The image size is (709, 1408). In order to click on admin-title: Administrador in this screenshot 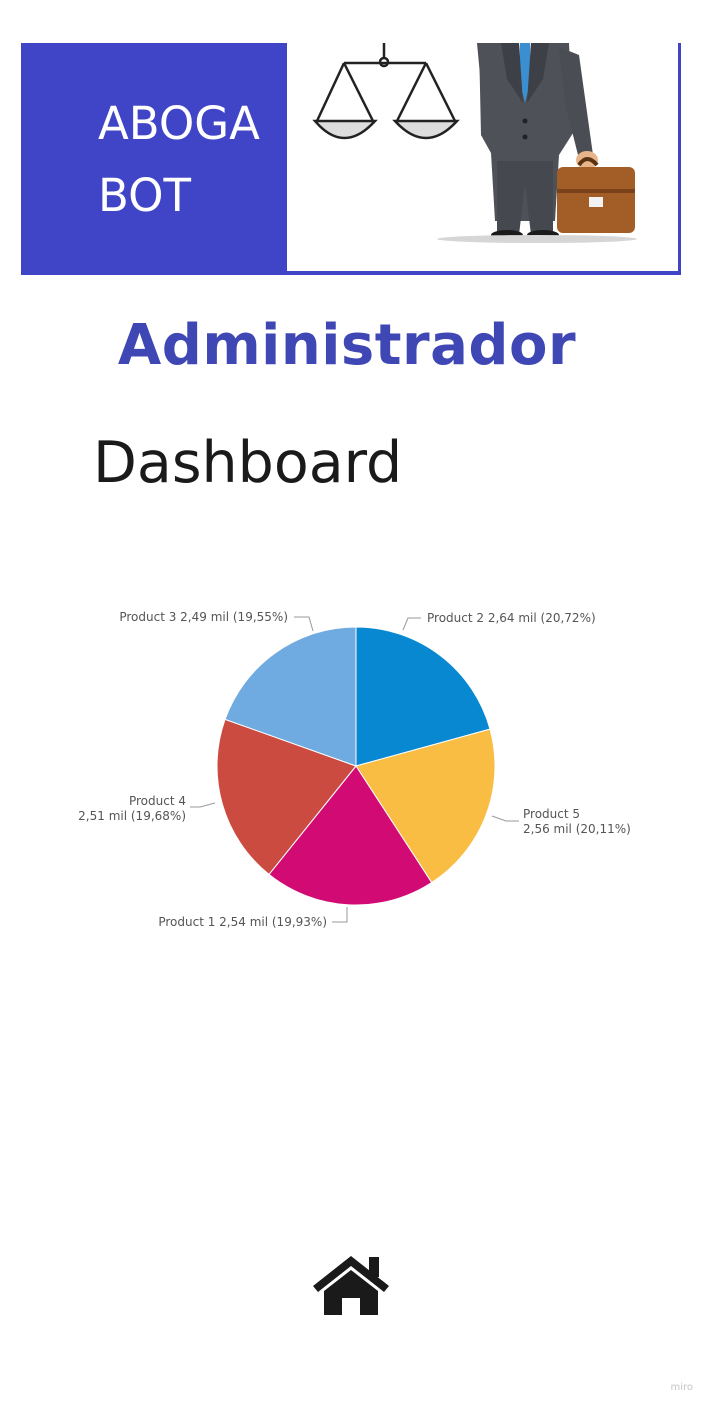, I will do `click(347, 345)`.